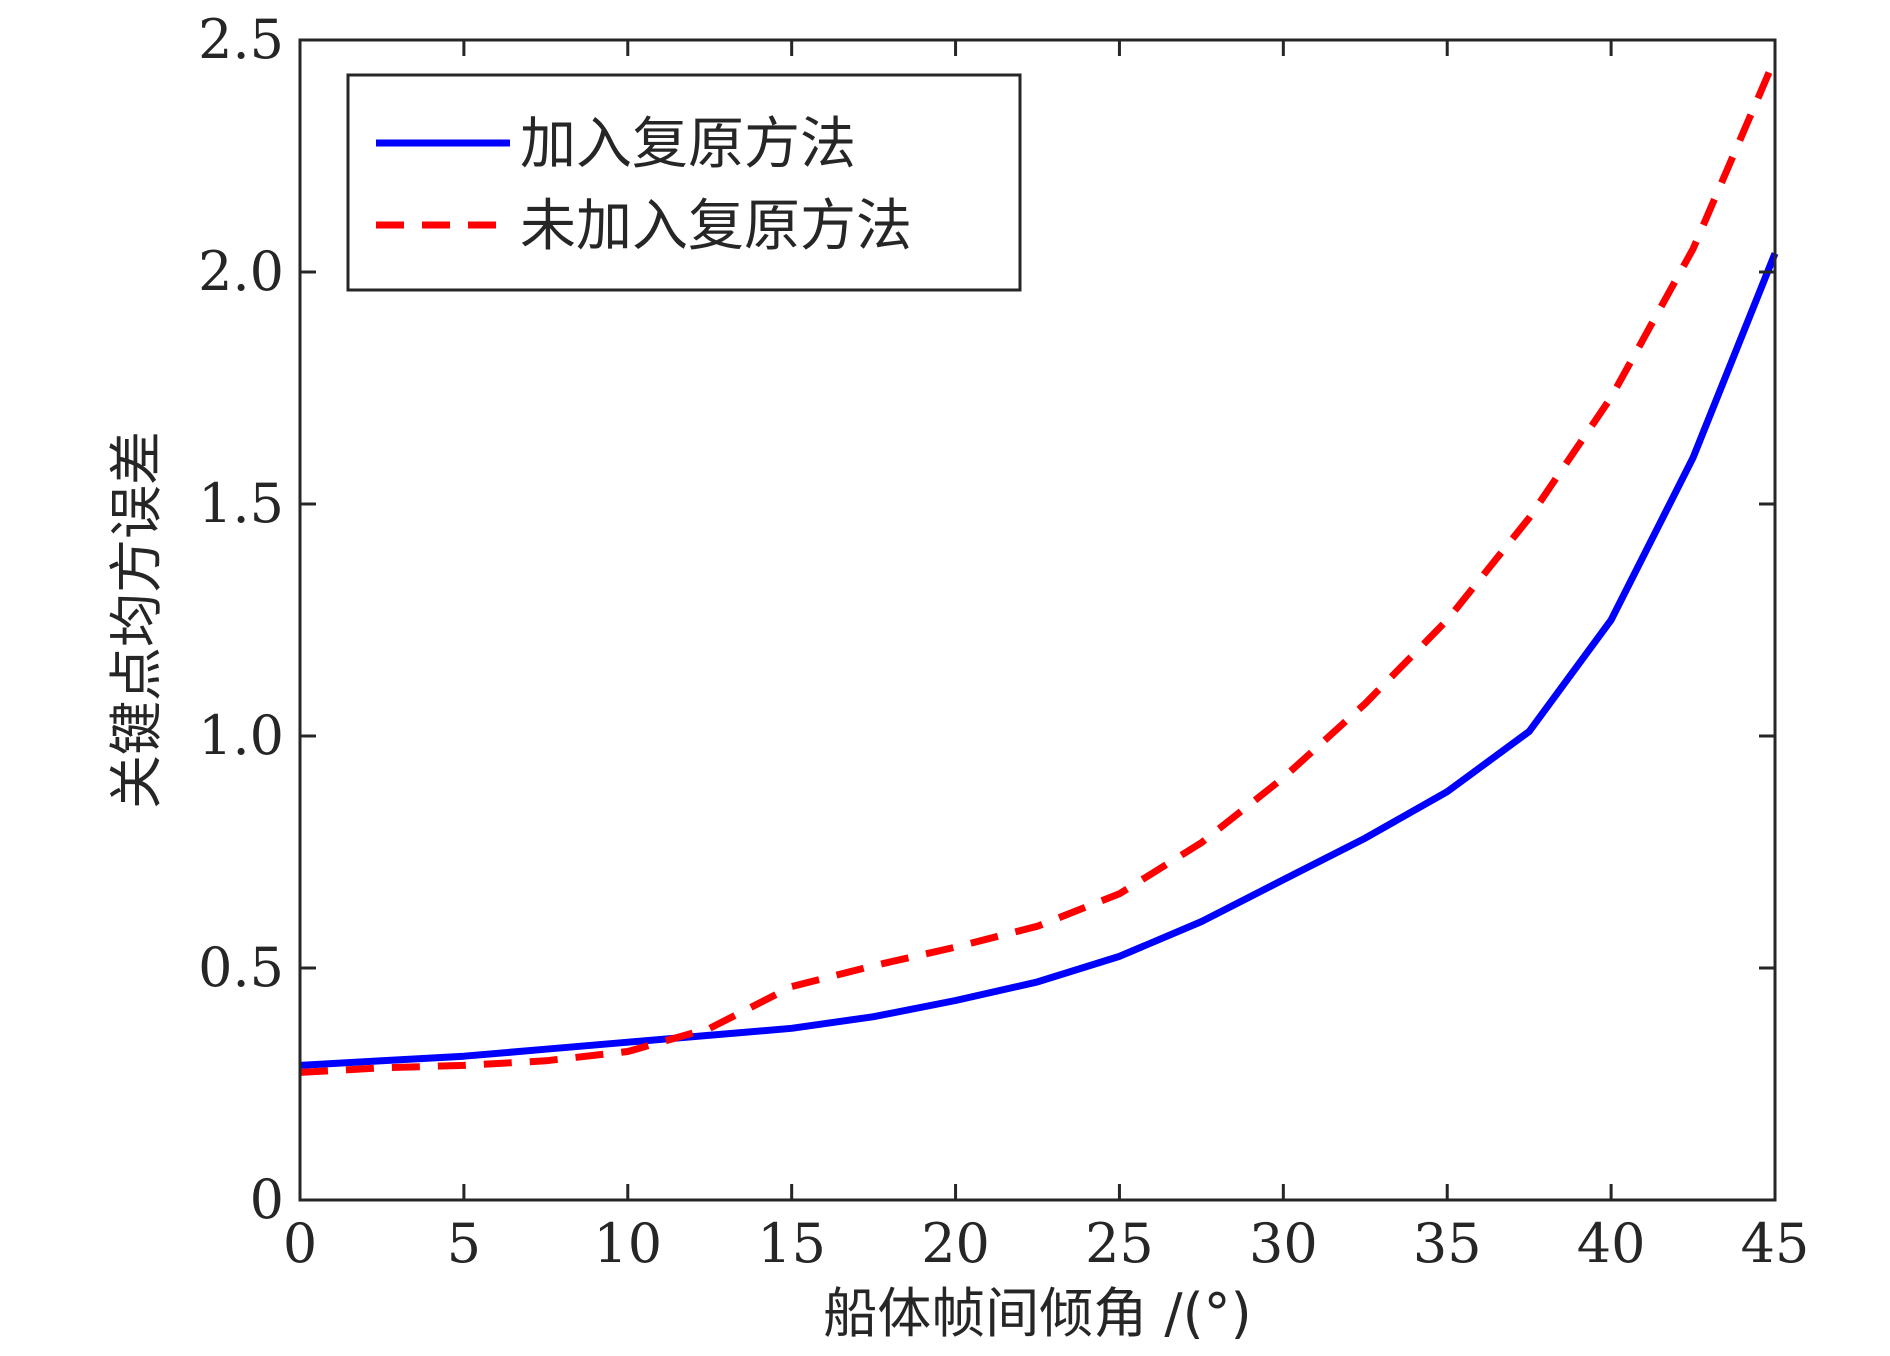  Describe the element at coordinates (1611, 1243) in the screenshot. I see `x-tick-label: 40` at that location.